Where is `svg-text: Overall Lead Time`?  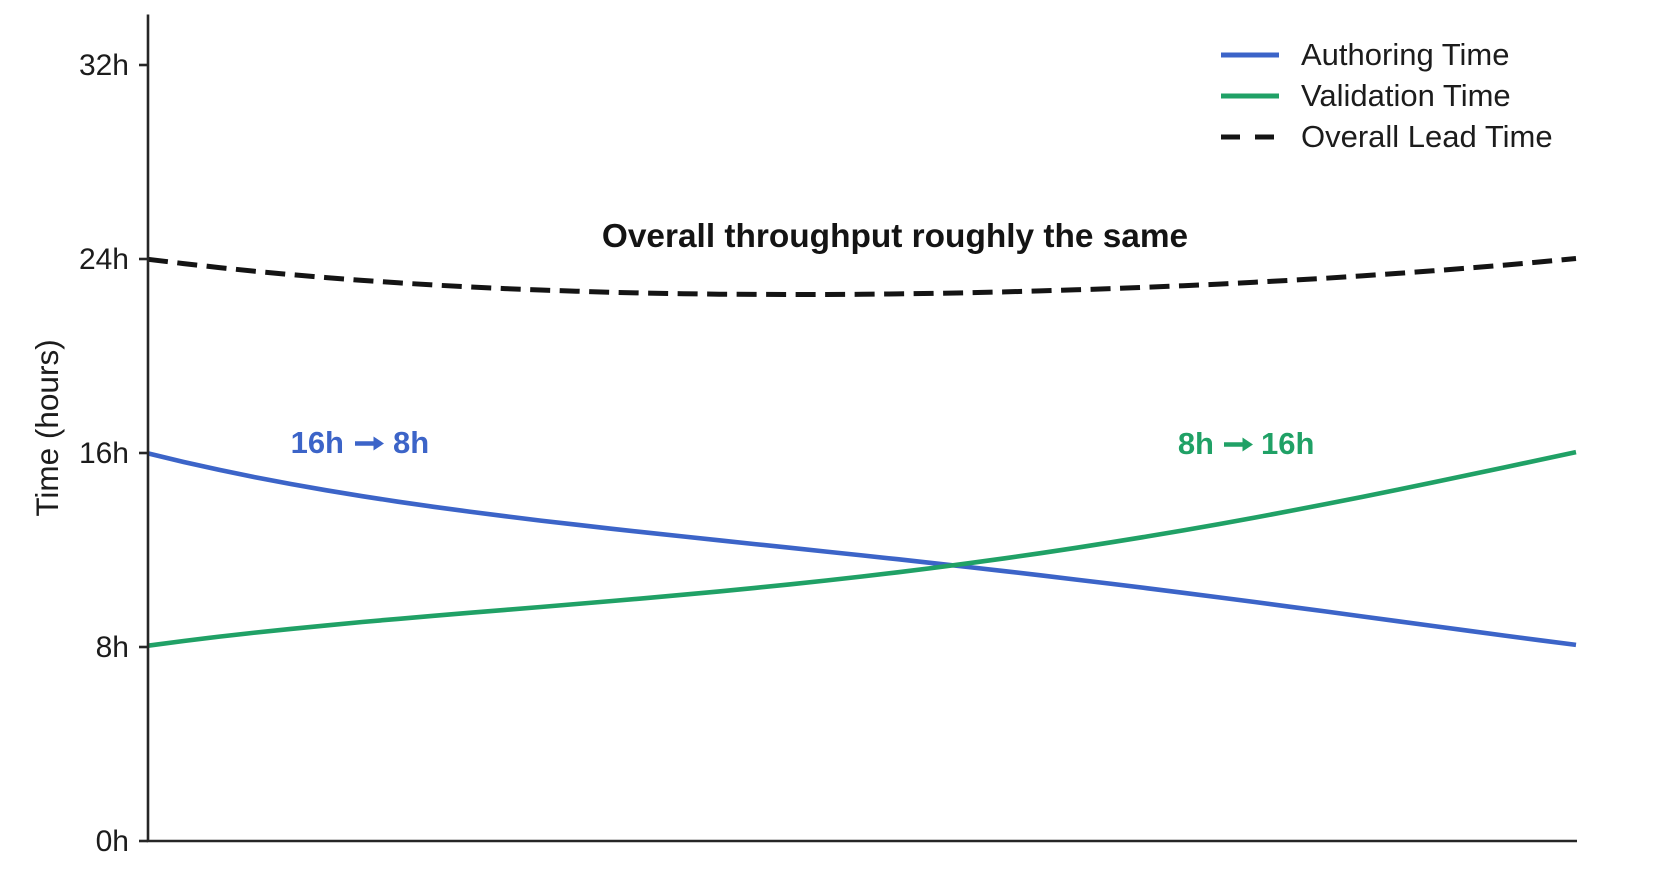 svg-text: Overall Lead Time is located at coordinates (1427, 136).